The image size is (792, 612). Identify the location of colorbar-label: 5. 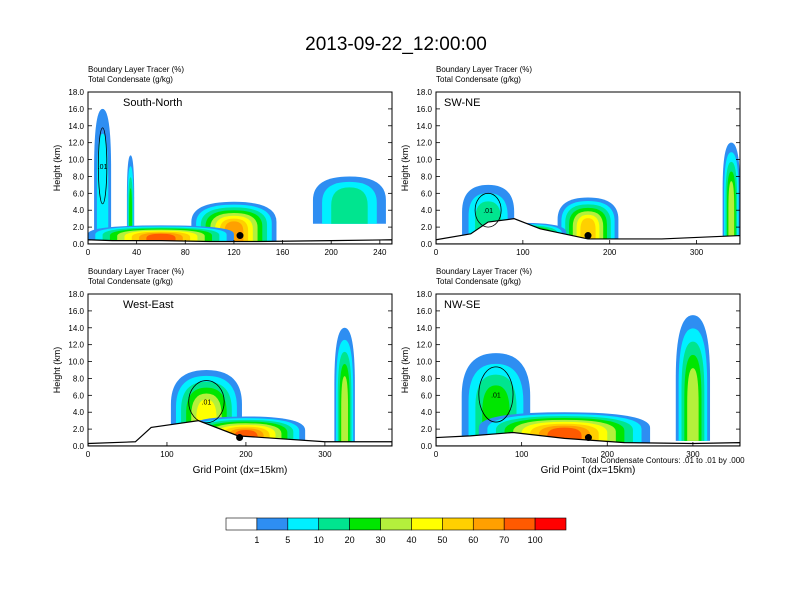
(287, 540).